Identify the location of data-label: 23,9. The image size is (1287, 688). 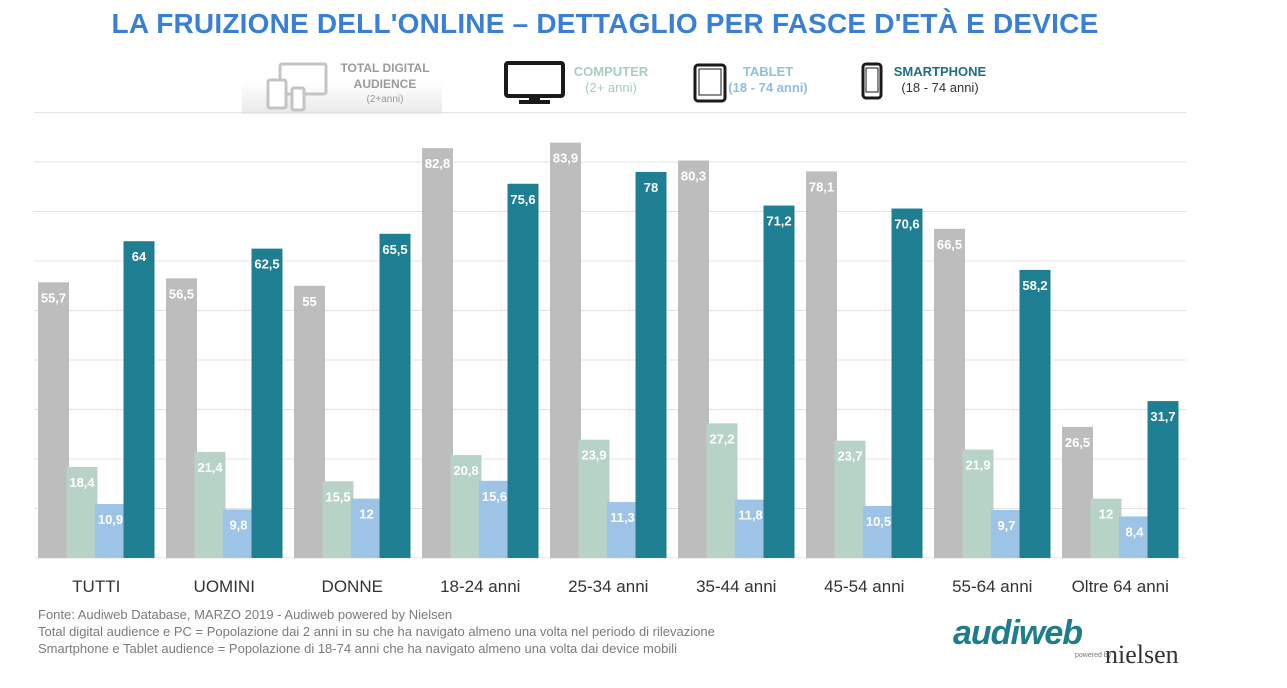
(593, 455).